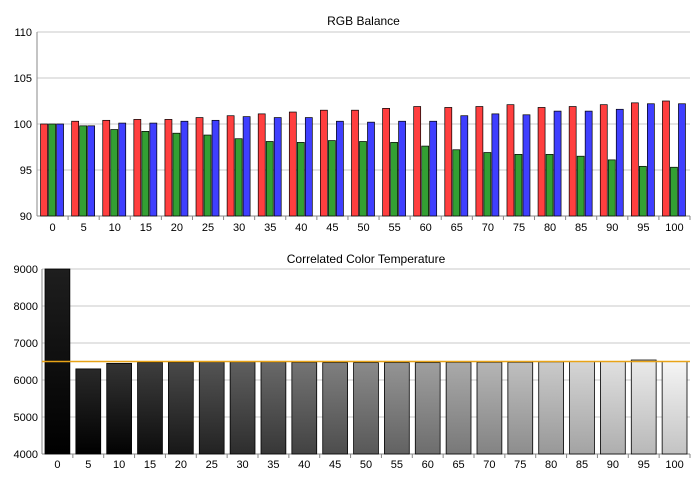 Image resolution: width=700 pixels, height=483 pixels. Describe the element at coordinates (242, 465) in the screenshot. I see `cct-x-tick-label: 30` at that location.